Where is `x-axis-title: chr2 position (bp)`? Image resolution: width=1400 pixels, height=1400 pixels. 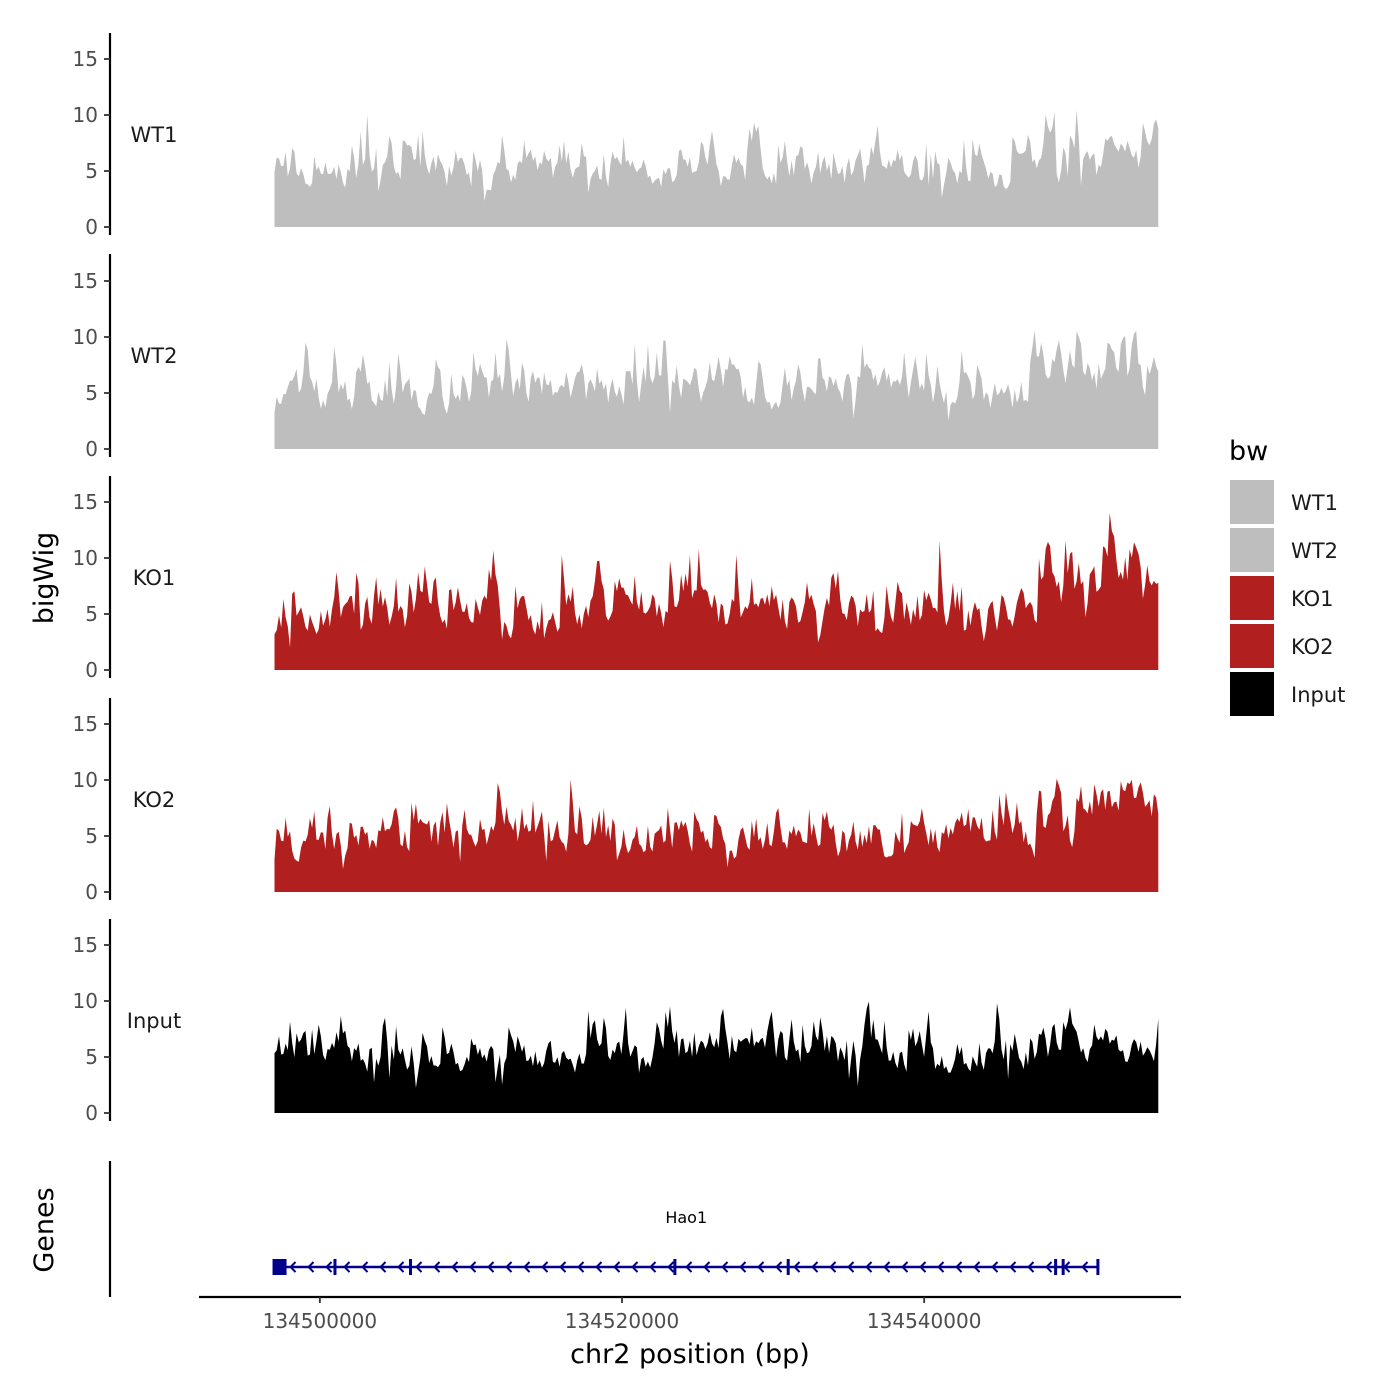
x-axis-title: chr2 position (bp) is located at coordinates (690, 1354).